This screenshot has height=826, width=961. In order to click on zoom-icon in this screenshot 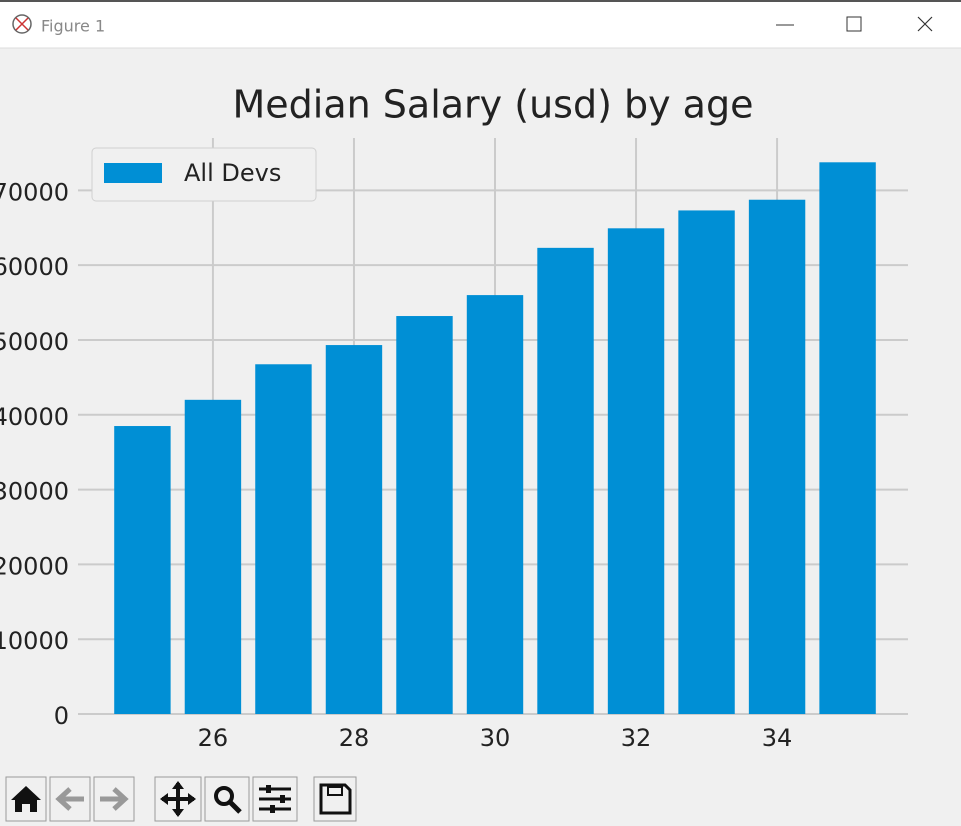, I will do `click(224, 796)`.